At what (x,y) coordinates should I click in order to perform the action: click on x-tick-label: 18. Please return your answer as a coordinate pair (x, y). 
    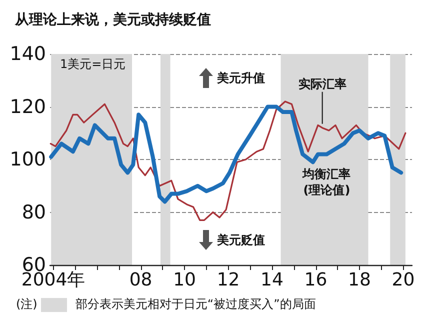
    Looking at the image, I should click on (359, 280).